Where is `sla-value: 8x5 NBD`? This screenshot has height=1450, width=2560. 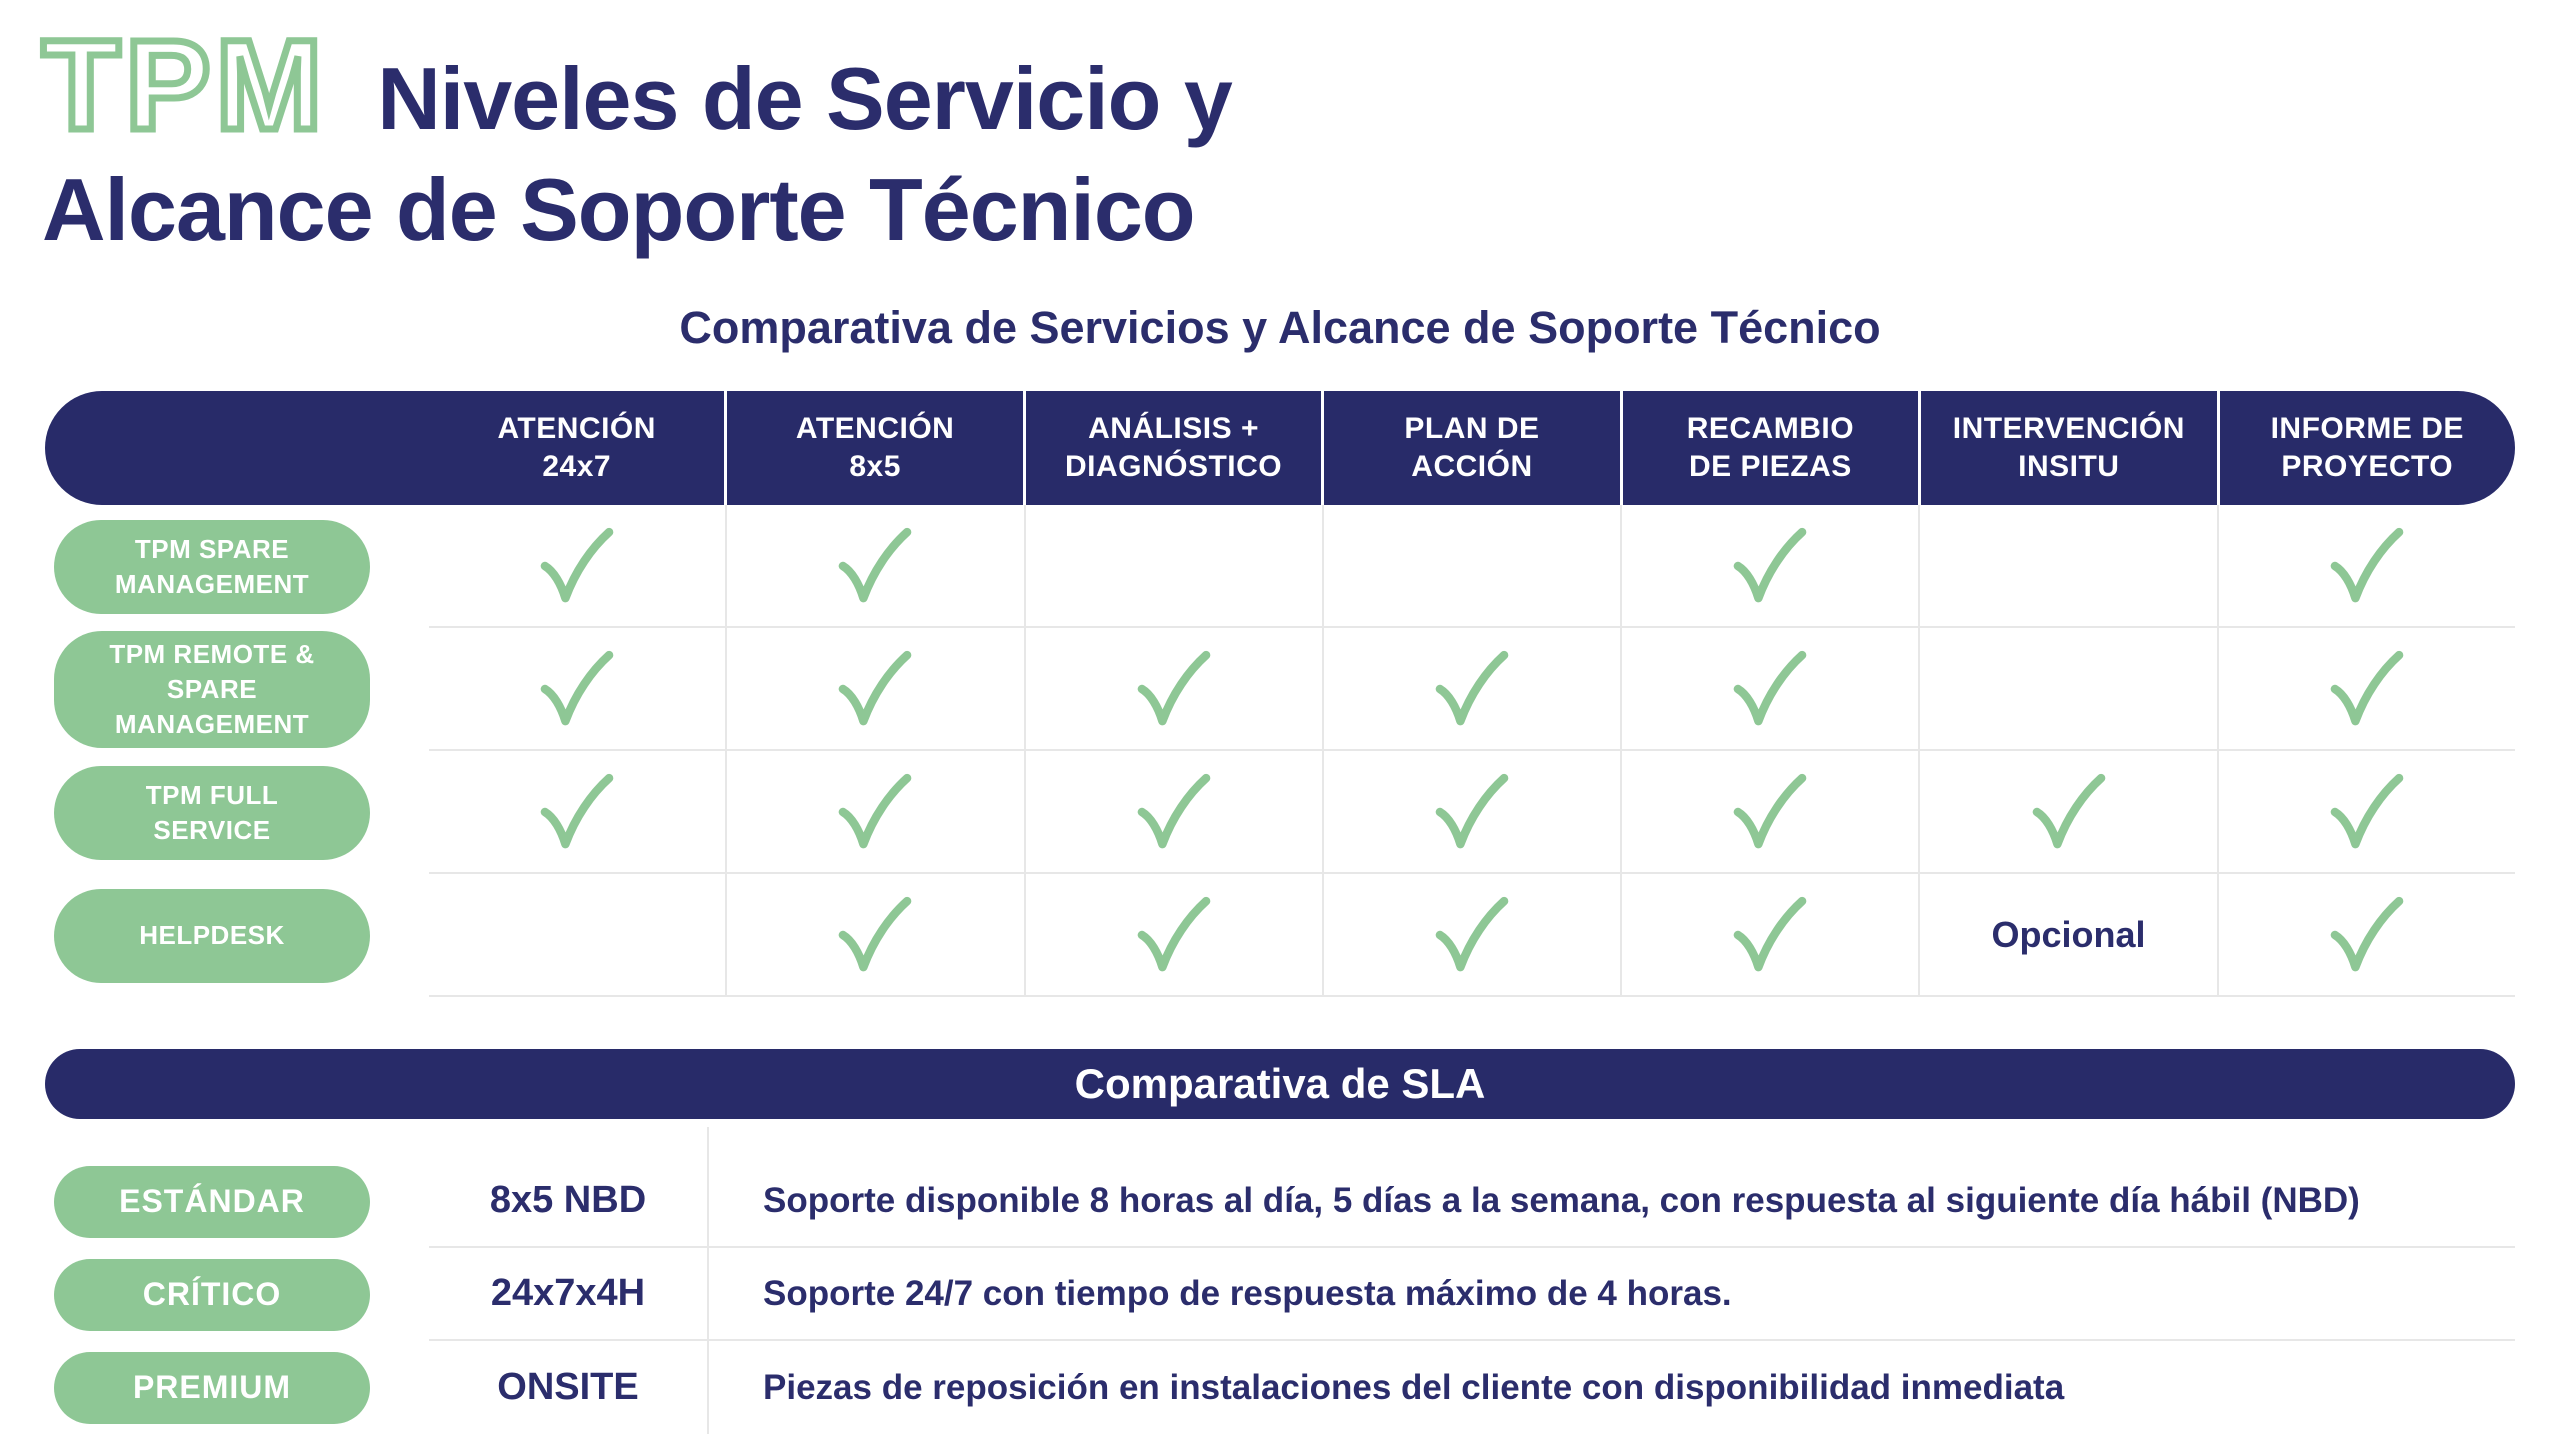 sla-value: 8x5 NBD is located at coordinates (568, 1200).